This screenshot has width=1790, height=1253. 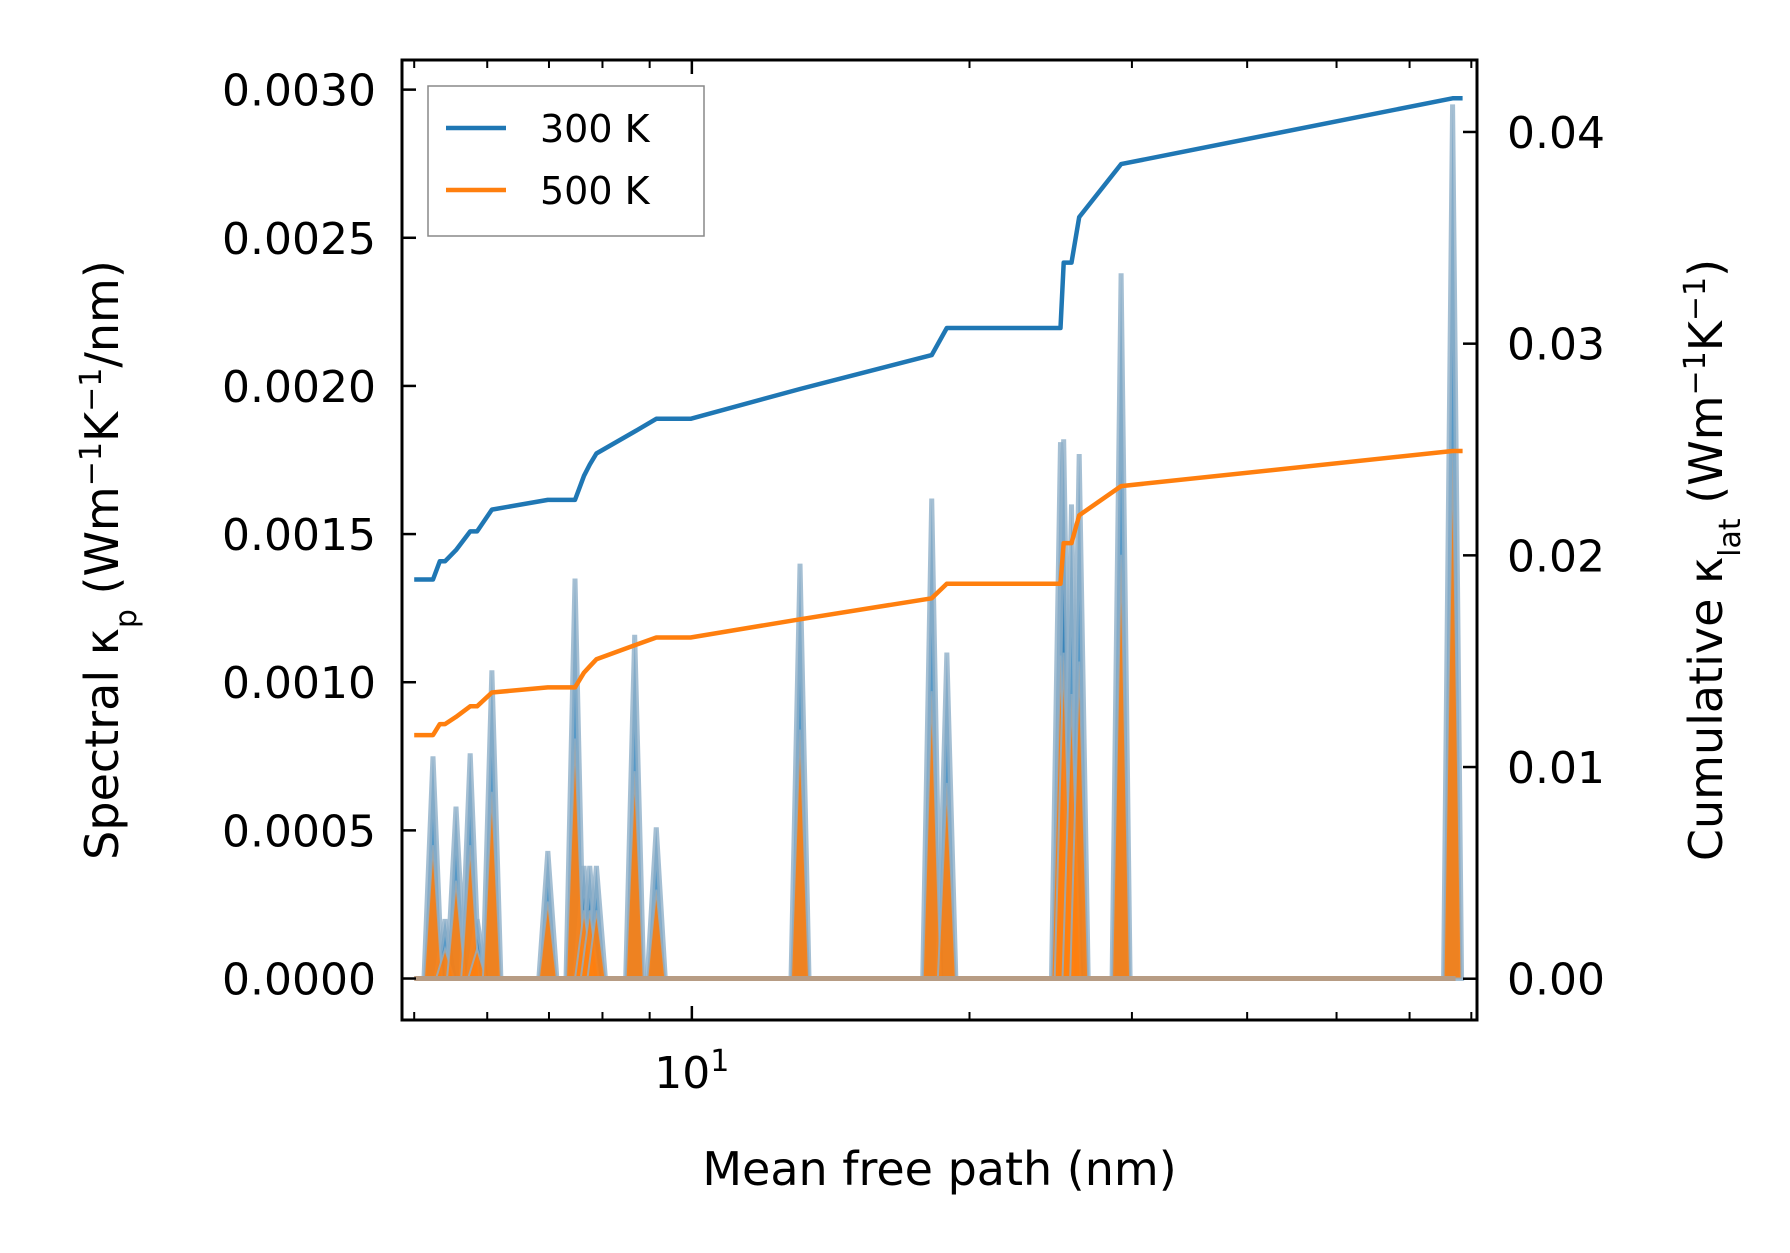 I want to click on y-right-tick-label: 0.00, so click(x=1556, y=980).